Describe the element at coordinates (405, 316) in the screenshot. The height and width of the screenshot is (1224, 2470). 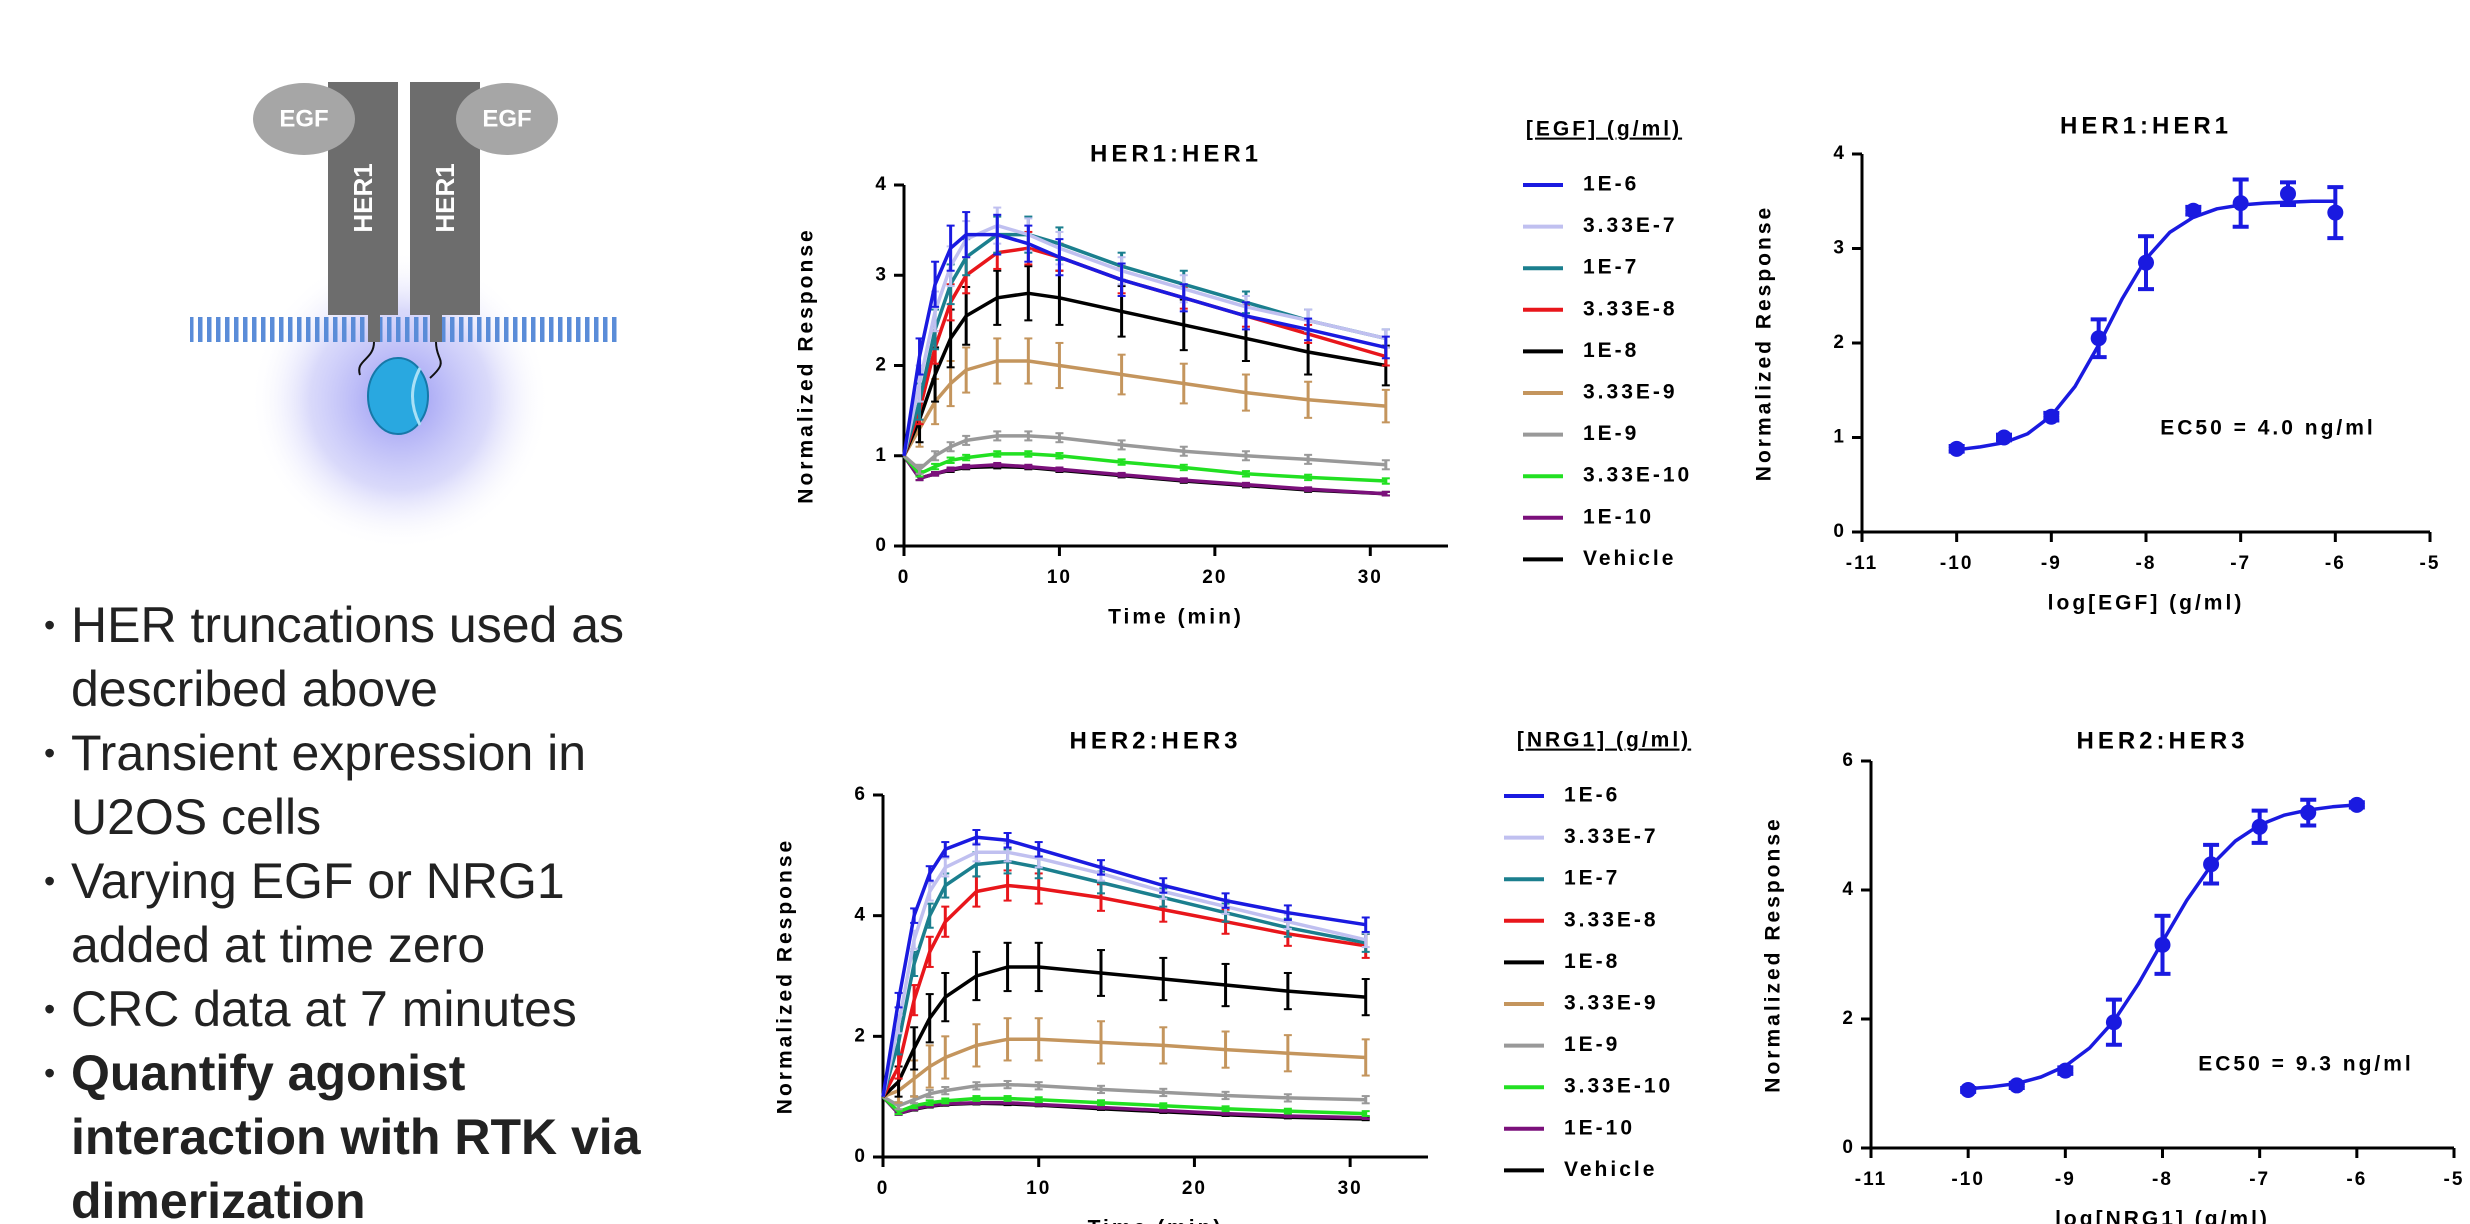
I see `receptor-diagram: EGF EGF HER1 HER1` at that location.